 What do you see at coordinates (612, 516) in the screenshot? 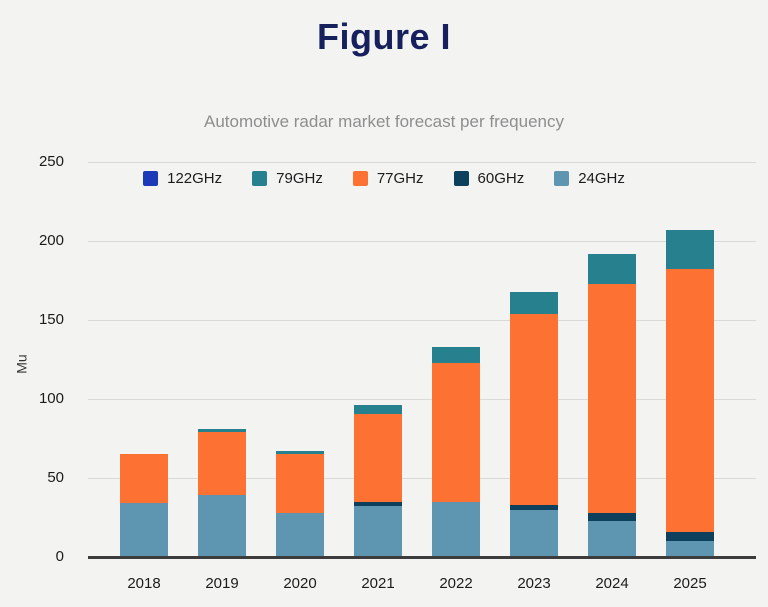
I see `bar-segment-60GHz-2024` at bounding box center [612, 516].